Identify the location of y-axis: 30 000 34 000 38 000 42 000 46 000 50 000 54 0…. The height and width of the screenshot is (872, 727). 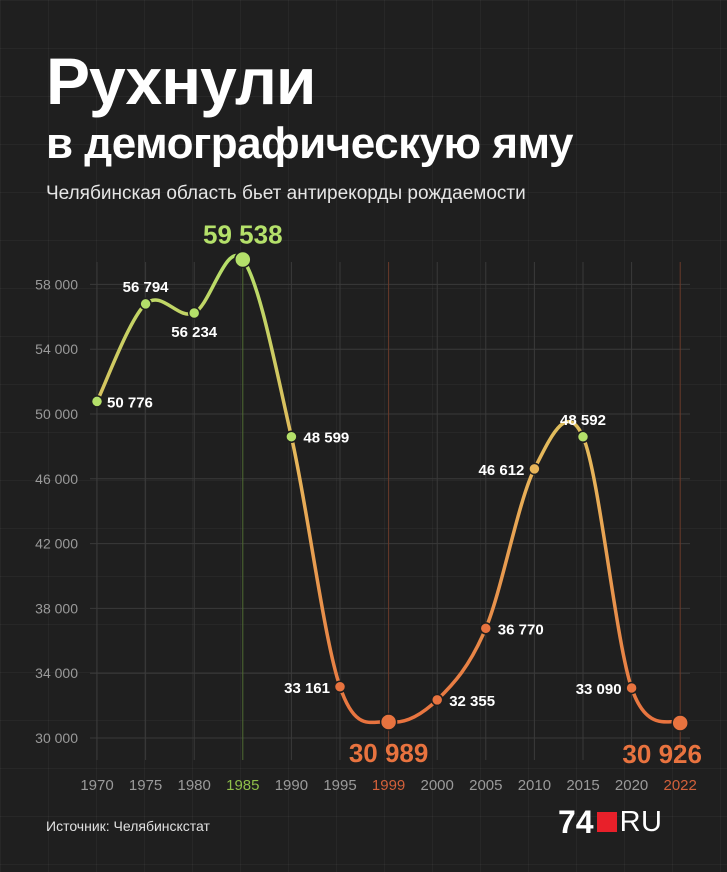
(56, 511).